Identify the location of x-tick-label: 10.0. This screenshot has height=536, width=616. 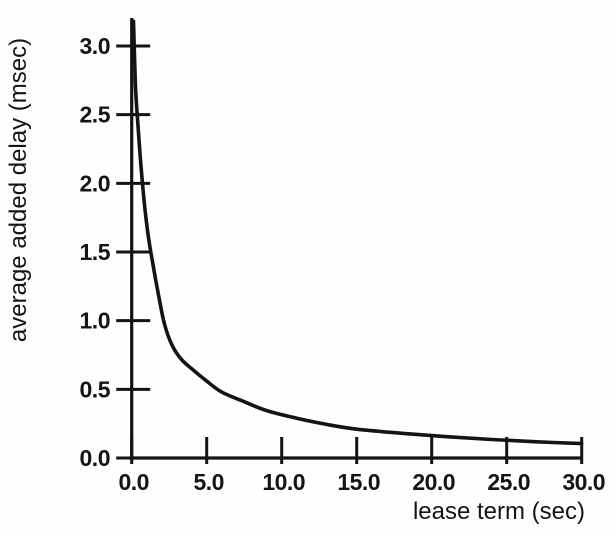
(283, 482).